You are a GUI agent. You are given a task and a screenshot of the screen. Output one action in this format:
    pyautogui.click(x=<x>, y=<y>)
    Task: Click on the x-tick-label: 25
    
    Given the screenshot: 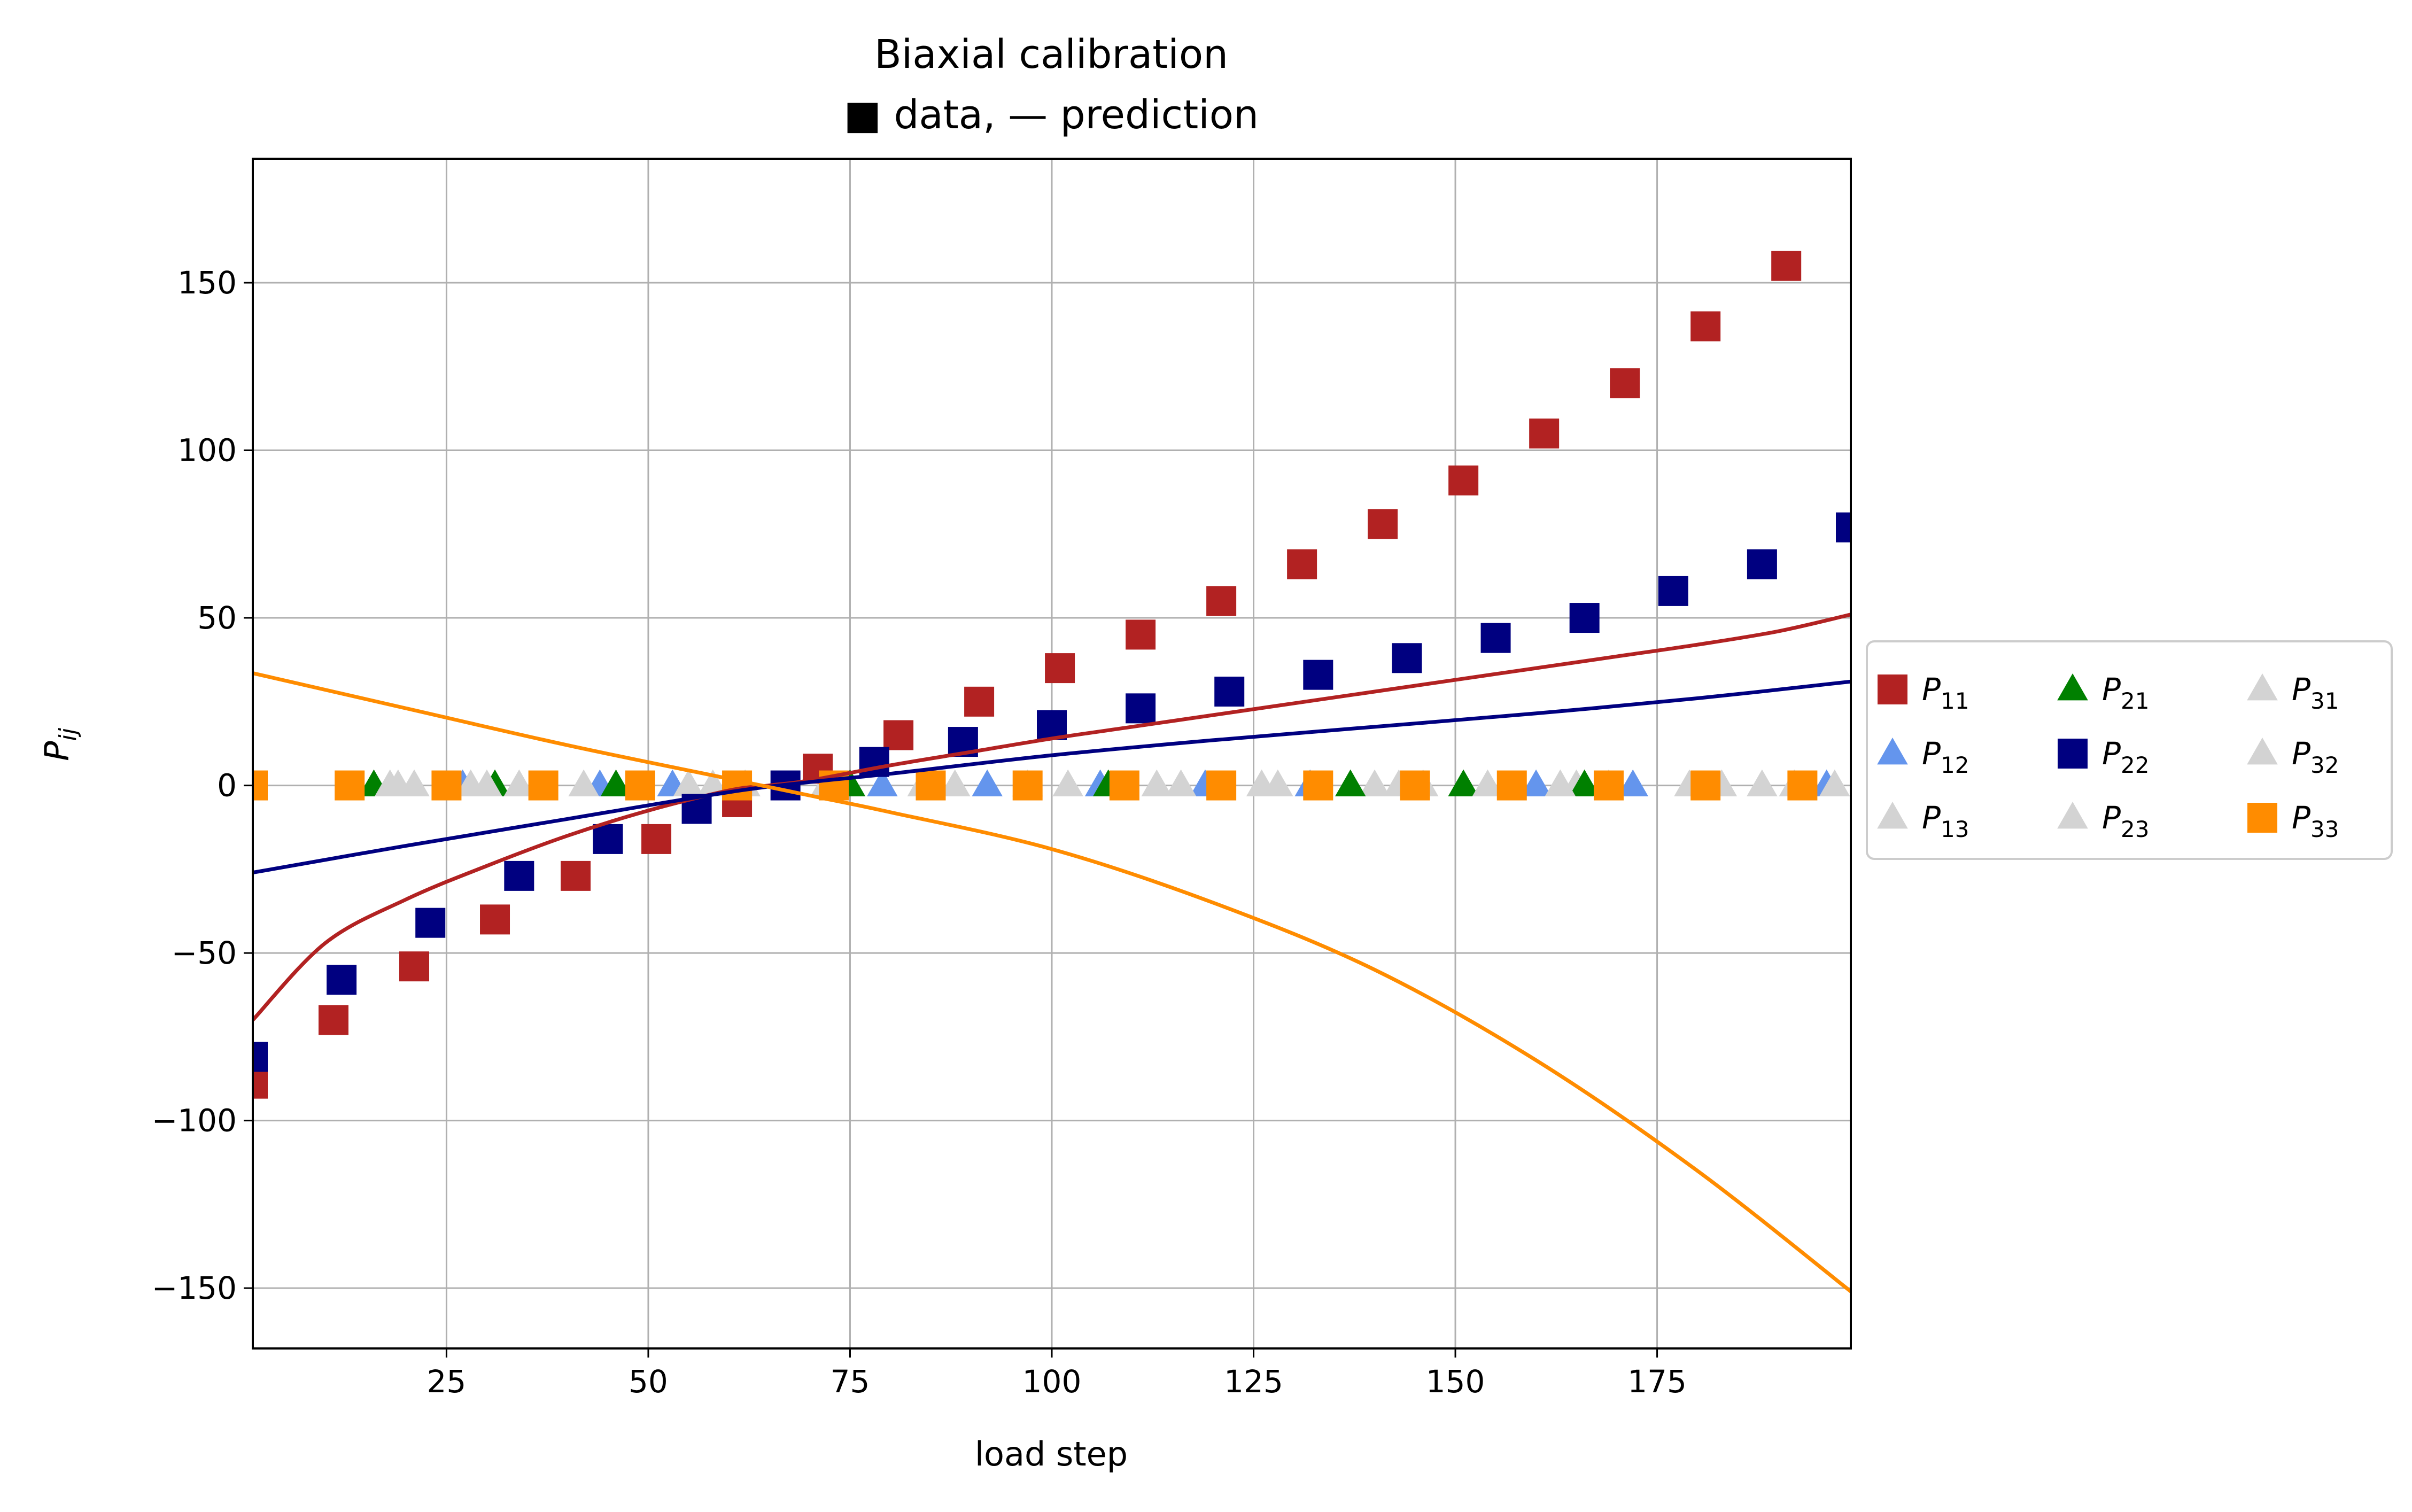 What is the action you would take?
    pyautogui.click(x=447, y=1382)
    